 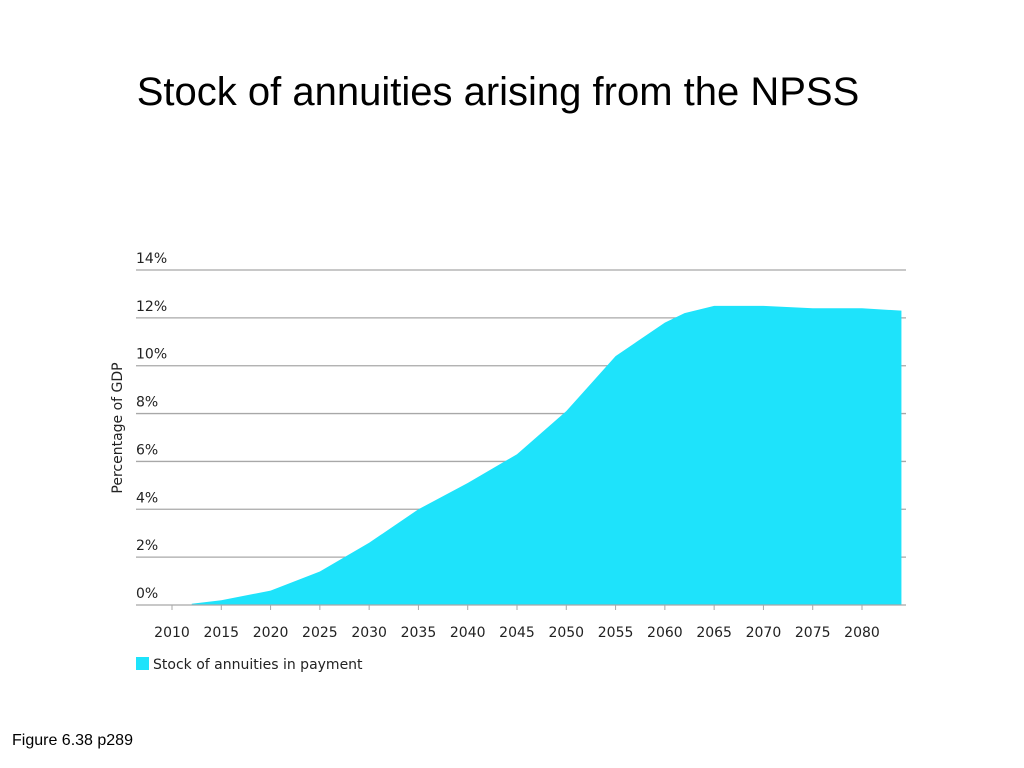 What do you see at coordinates (320, 633) in the screenshot?
I see `x-tick-label: 2025` at bounding box center [320, 633].